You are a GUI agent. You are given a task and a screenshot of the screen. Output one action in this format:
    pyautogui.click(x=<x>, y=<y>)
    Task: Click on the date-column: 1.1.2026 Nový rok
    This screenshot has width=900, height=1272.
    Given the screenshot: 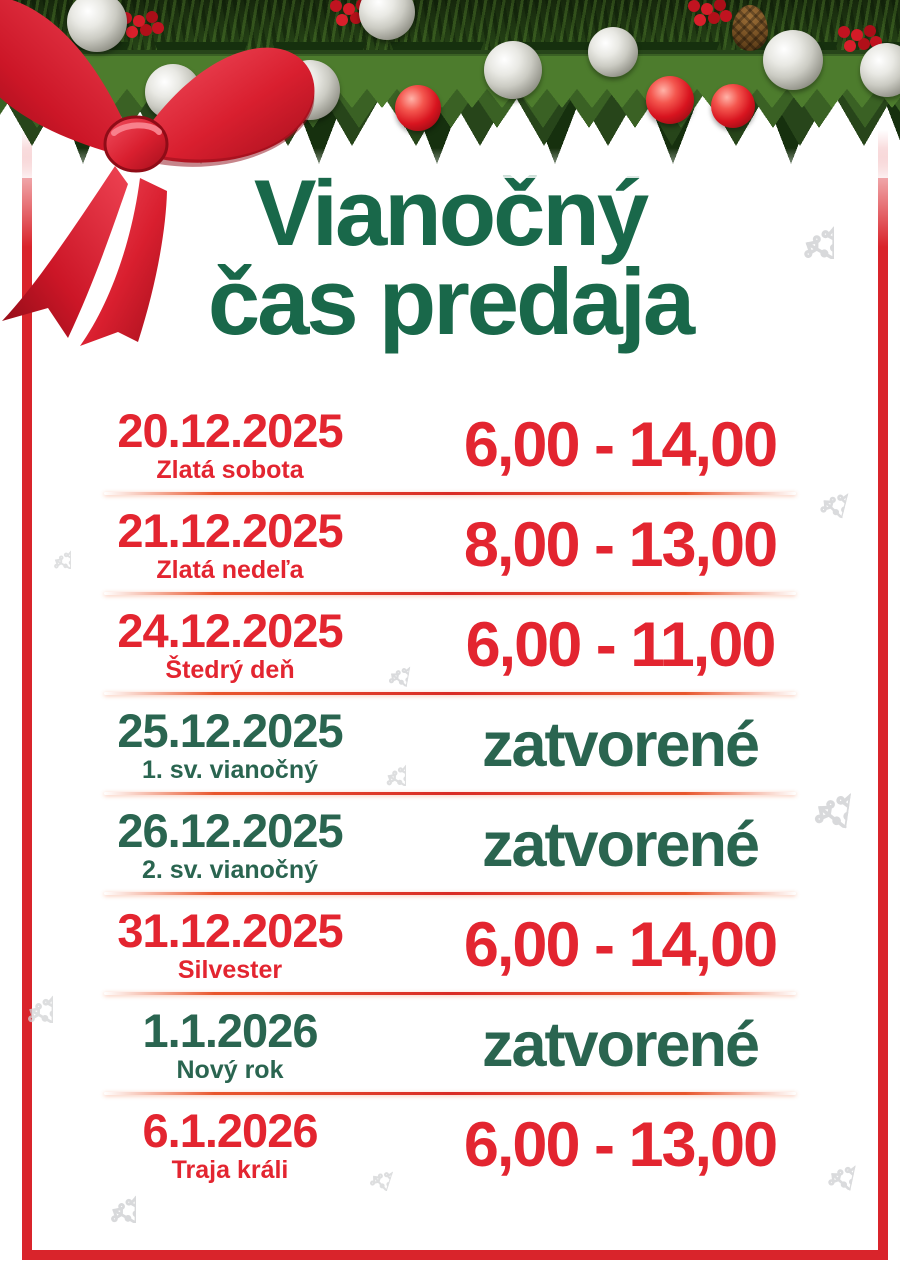 What is the action you would take?
    pyautogui.click(x=230, y=1045)
    